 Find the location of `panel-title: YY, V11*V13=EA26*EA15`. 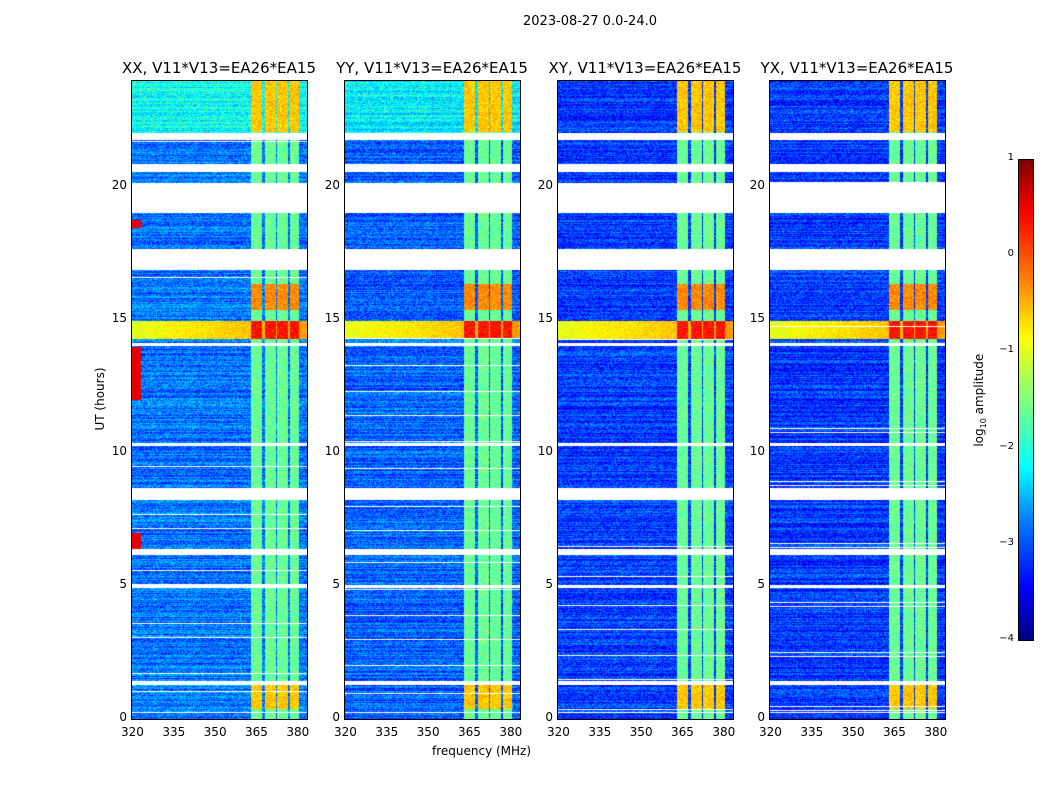

panel-title: YY, V11*V13=EA26*EA15 is located at coordinates (432, 68).